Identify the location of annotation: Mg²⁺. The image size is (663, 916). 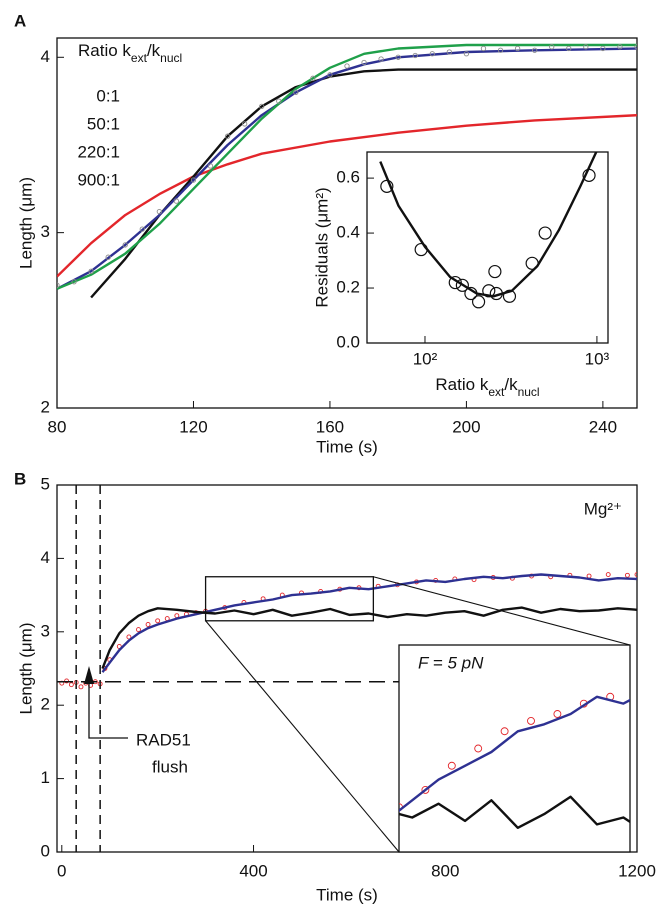
(603, 508).